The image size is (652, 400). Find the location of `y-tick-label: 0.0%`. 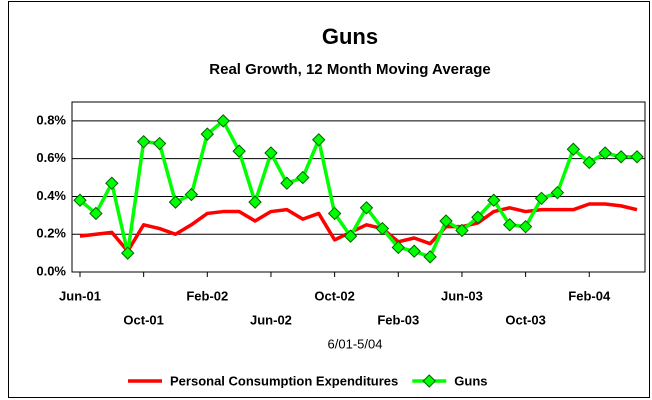

y-tick-label: 0.0% is located at coordinates (51, 270).